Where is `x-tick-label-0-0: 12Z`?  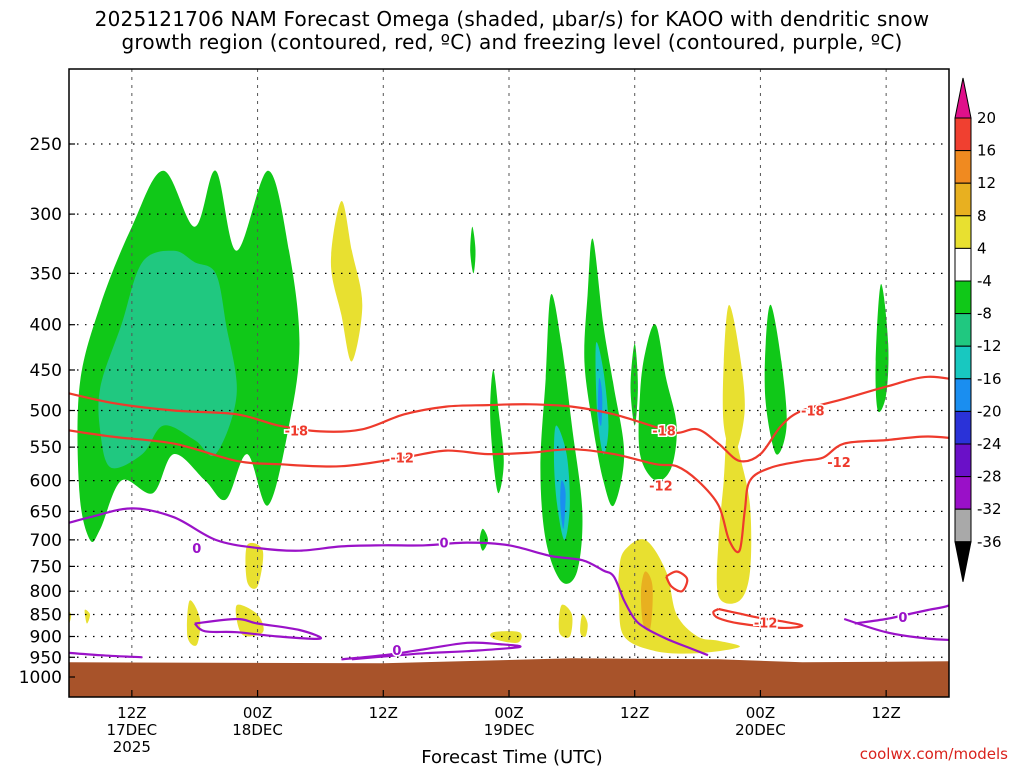
x-tick-label-0-0: 12Z is located at coordinates (131, 713).